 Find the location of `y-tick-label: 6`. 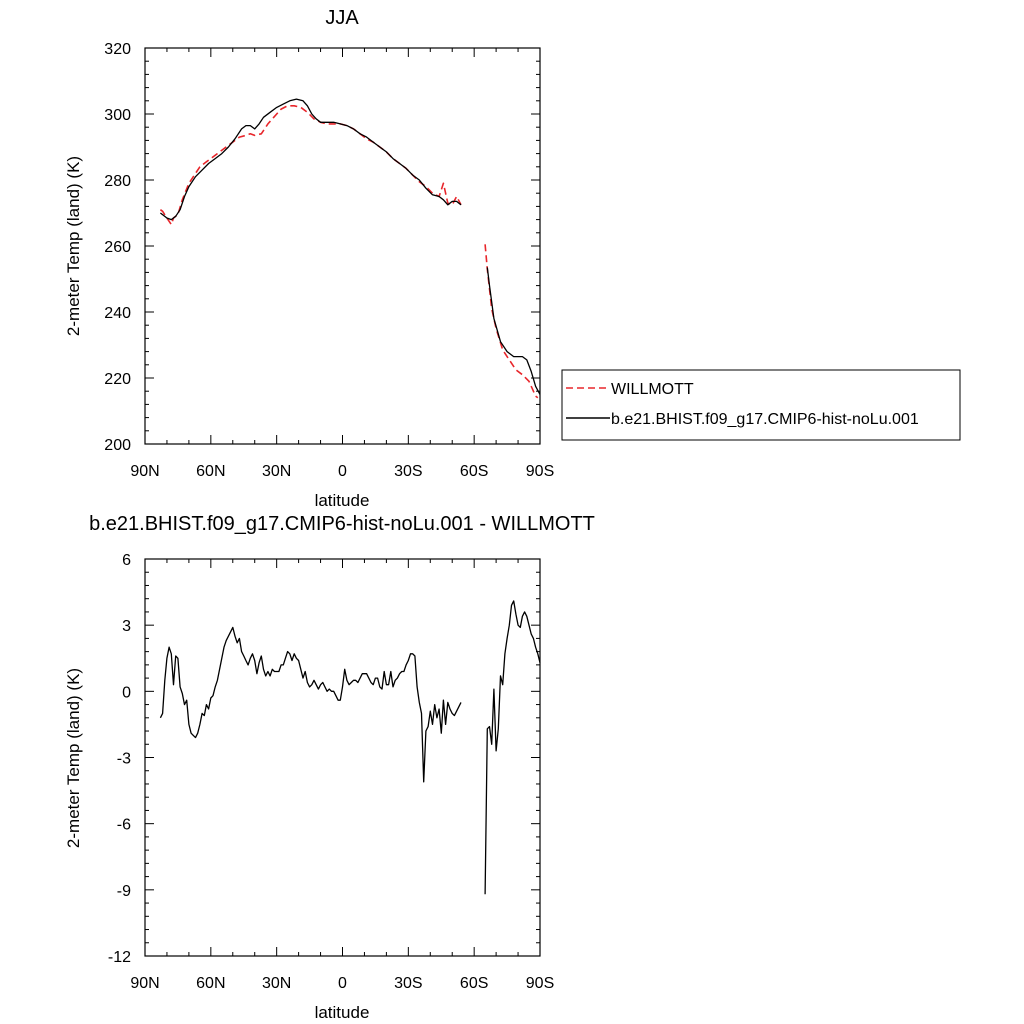

y-tick-label: 6 is located at coordinates (126, 560).